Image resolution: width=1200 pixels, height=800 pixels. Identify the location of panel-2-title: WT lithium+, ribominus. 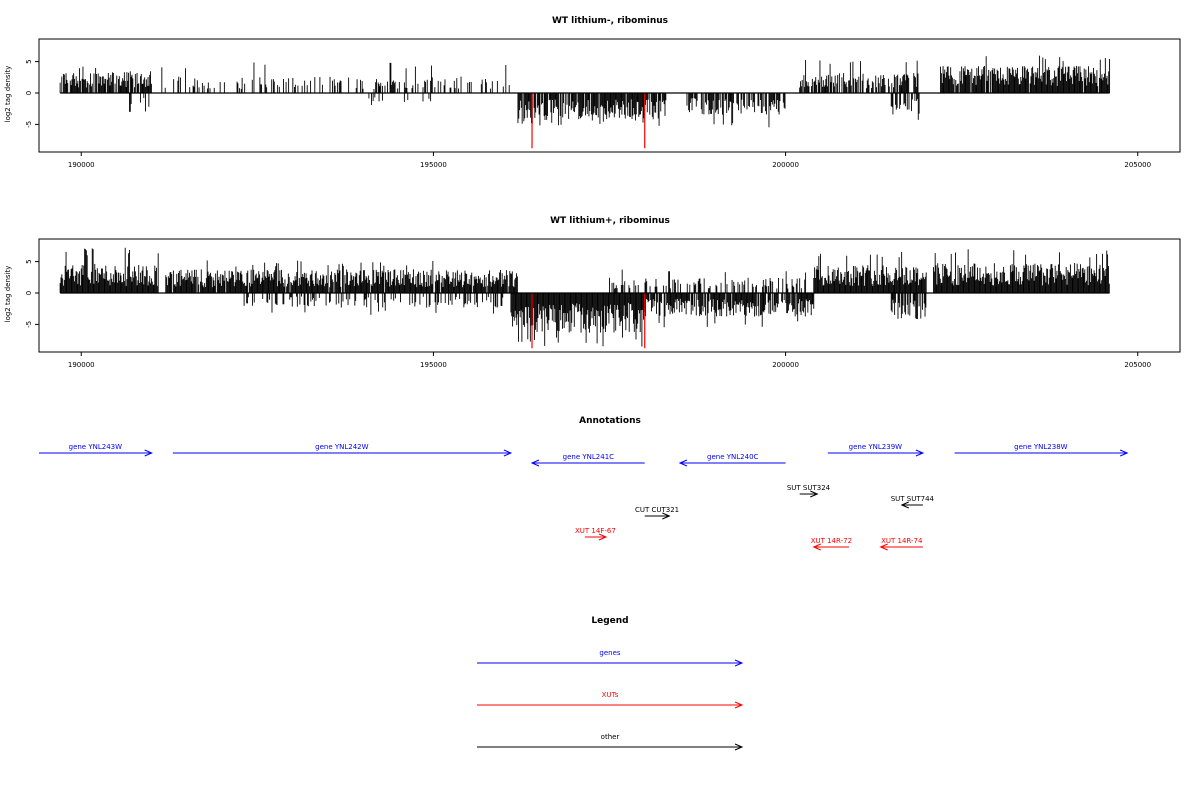
(610, 221).